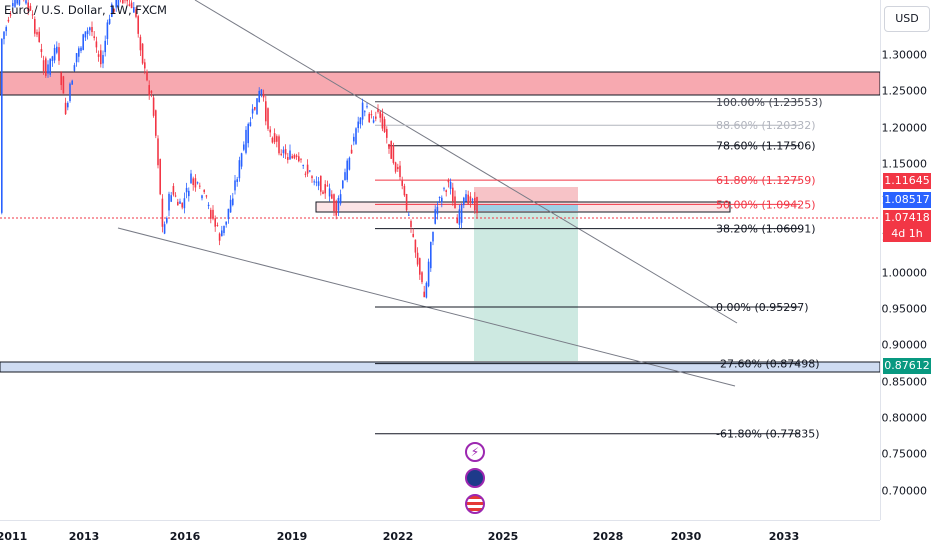 The width and height of the screenshot is (932, 551). What do you see at coordinates (475, 452) in the screenshot?
I see `flash-icon: ⚡` at bounding box center [475, 452].